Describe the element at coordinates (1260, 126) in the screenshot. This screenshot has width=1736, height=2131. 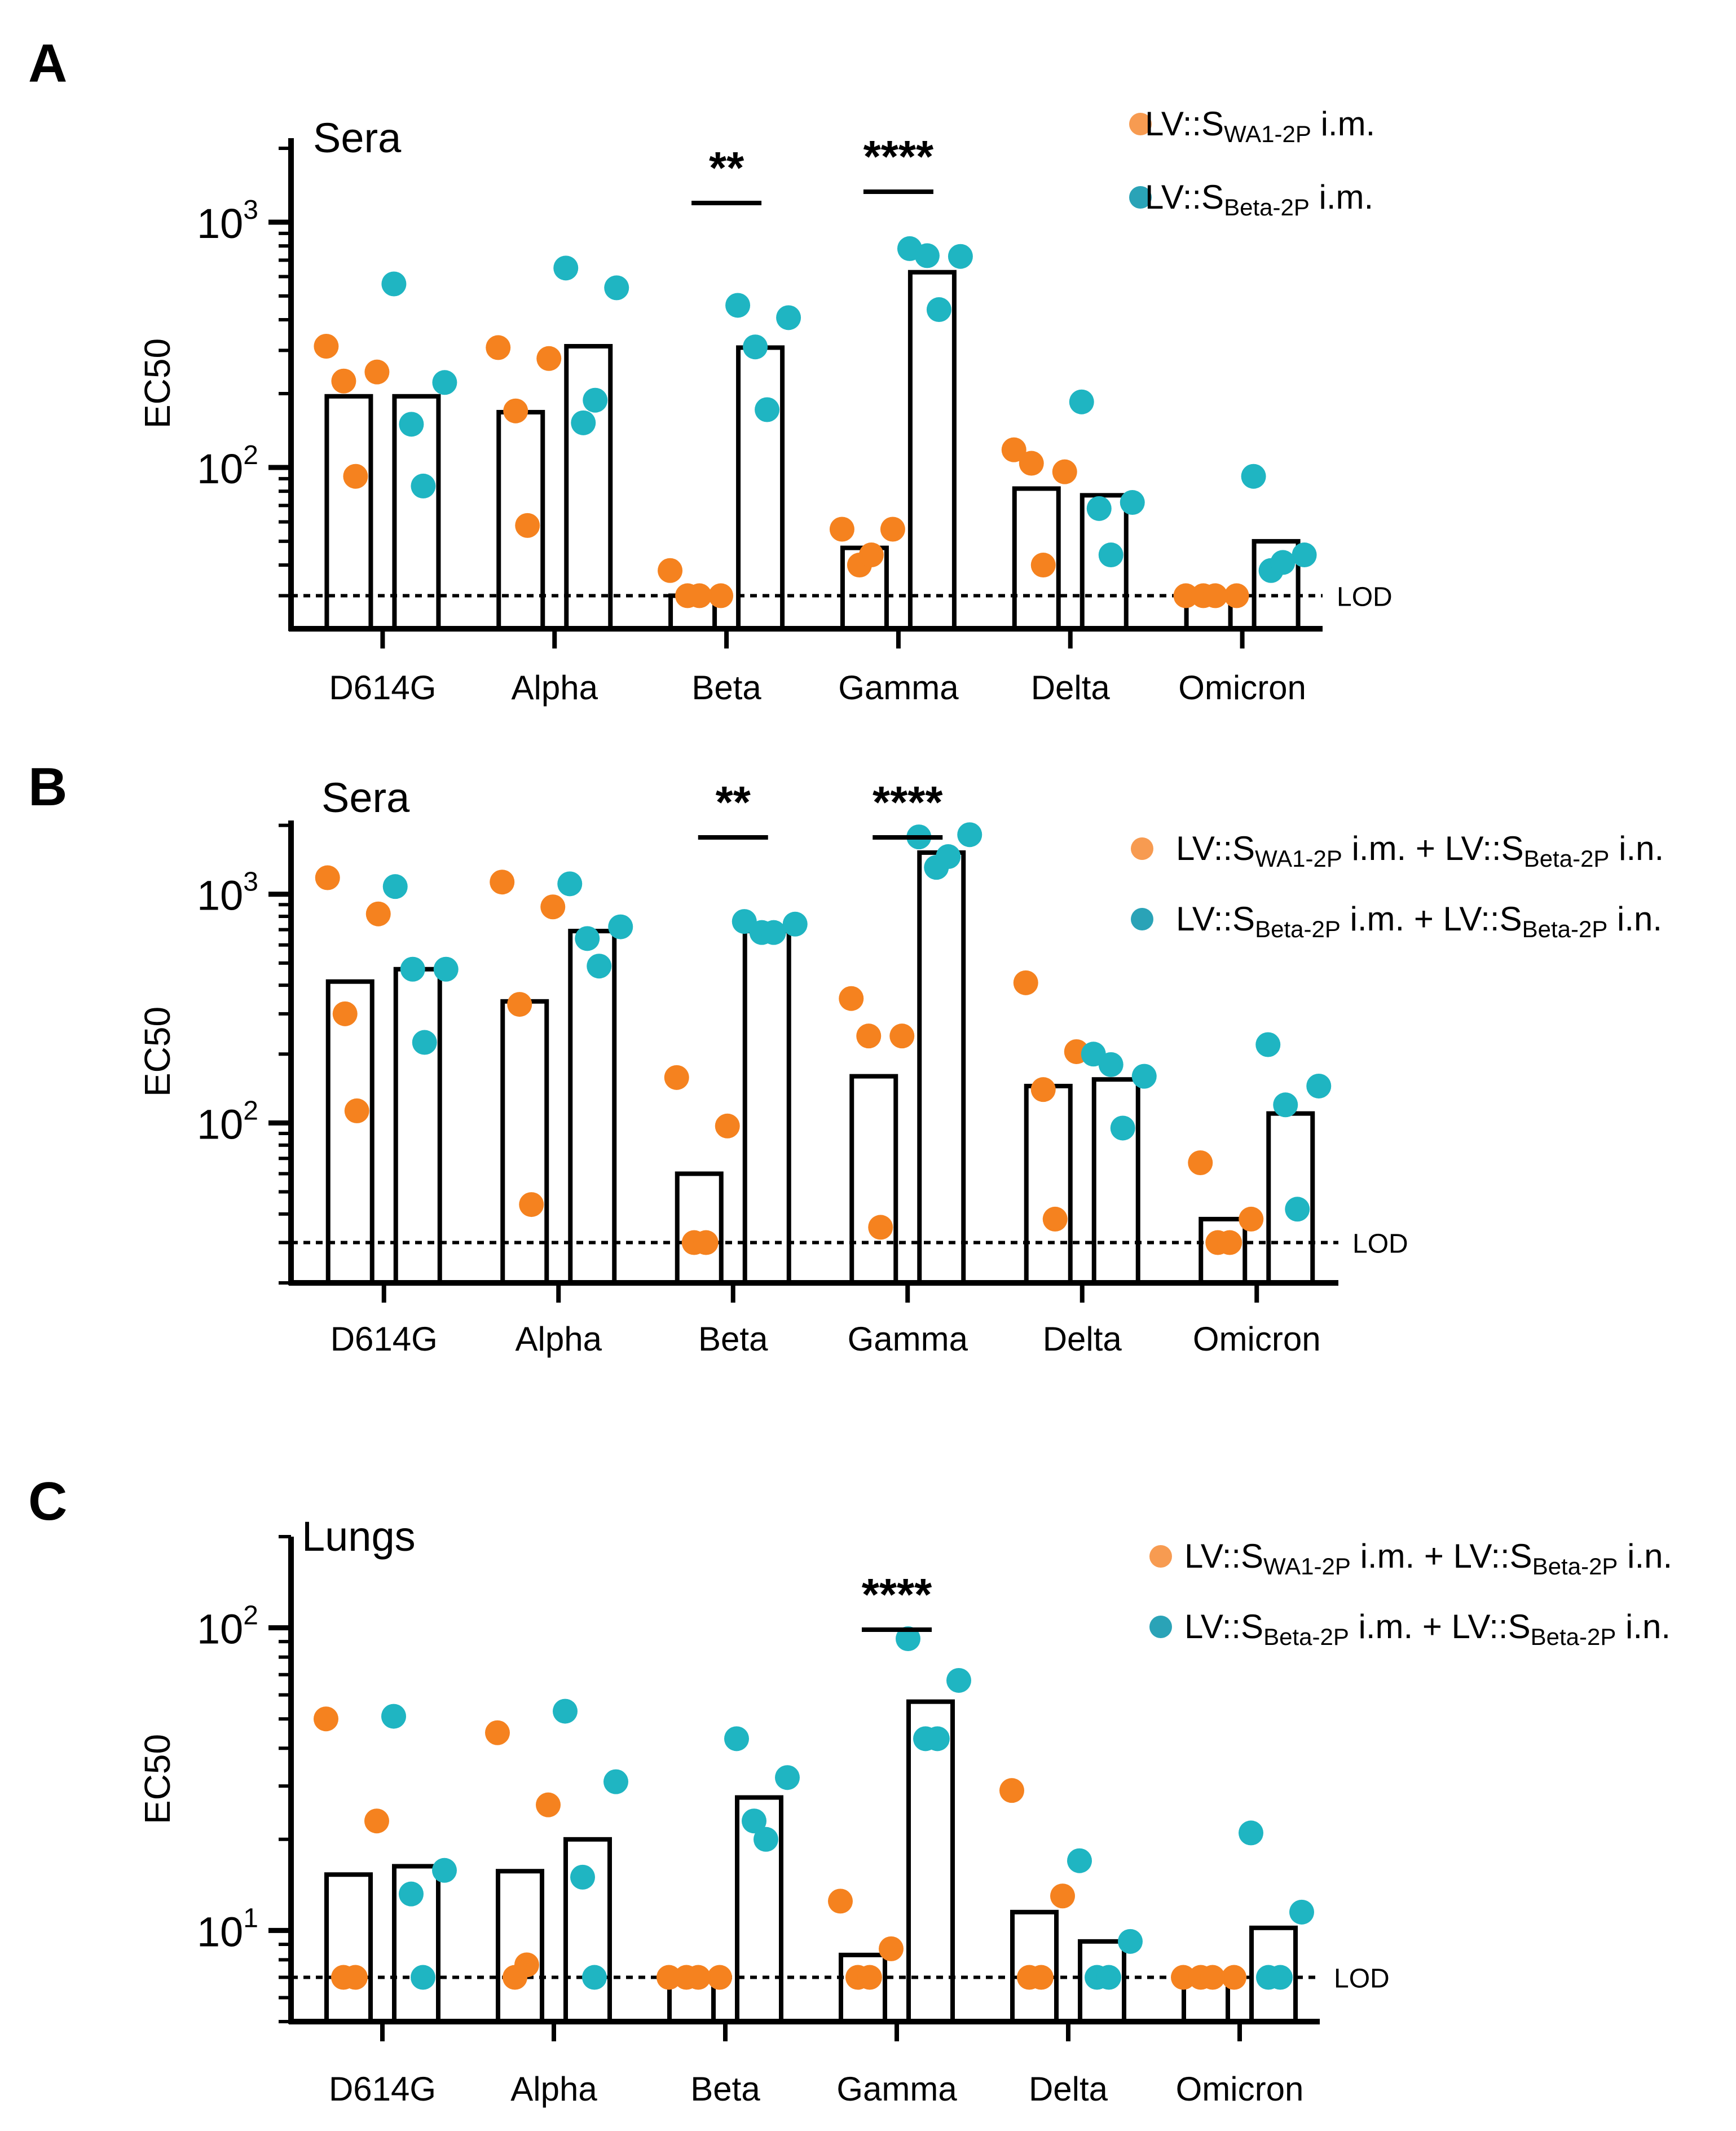
I see `legend-label: LV::SWA1-2P i.m.` at that location.